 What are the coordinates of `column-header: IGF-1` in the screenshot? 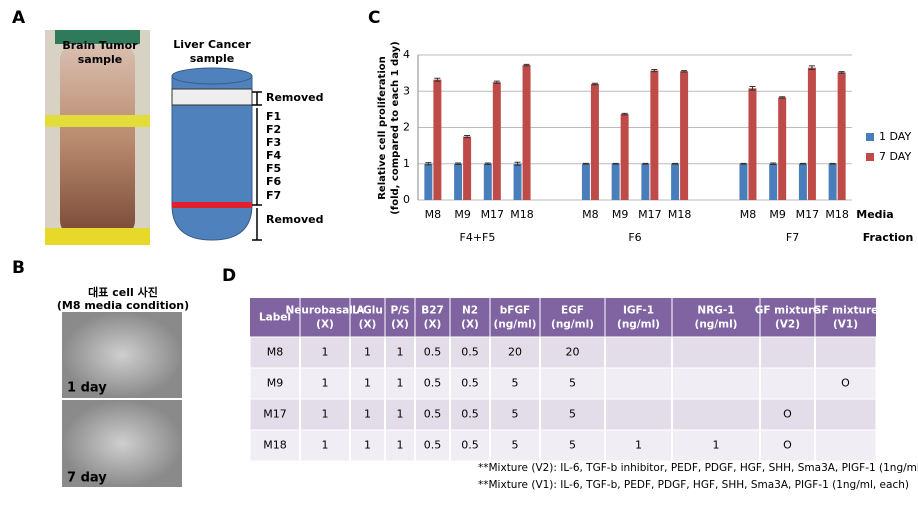 It's located at (638, 311).